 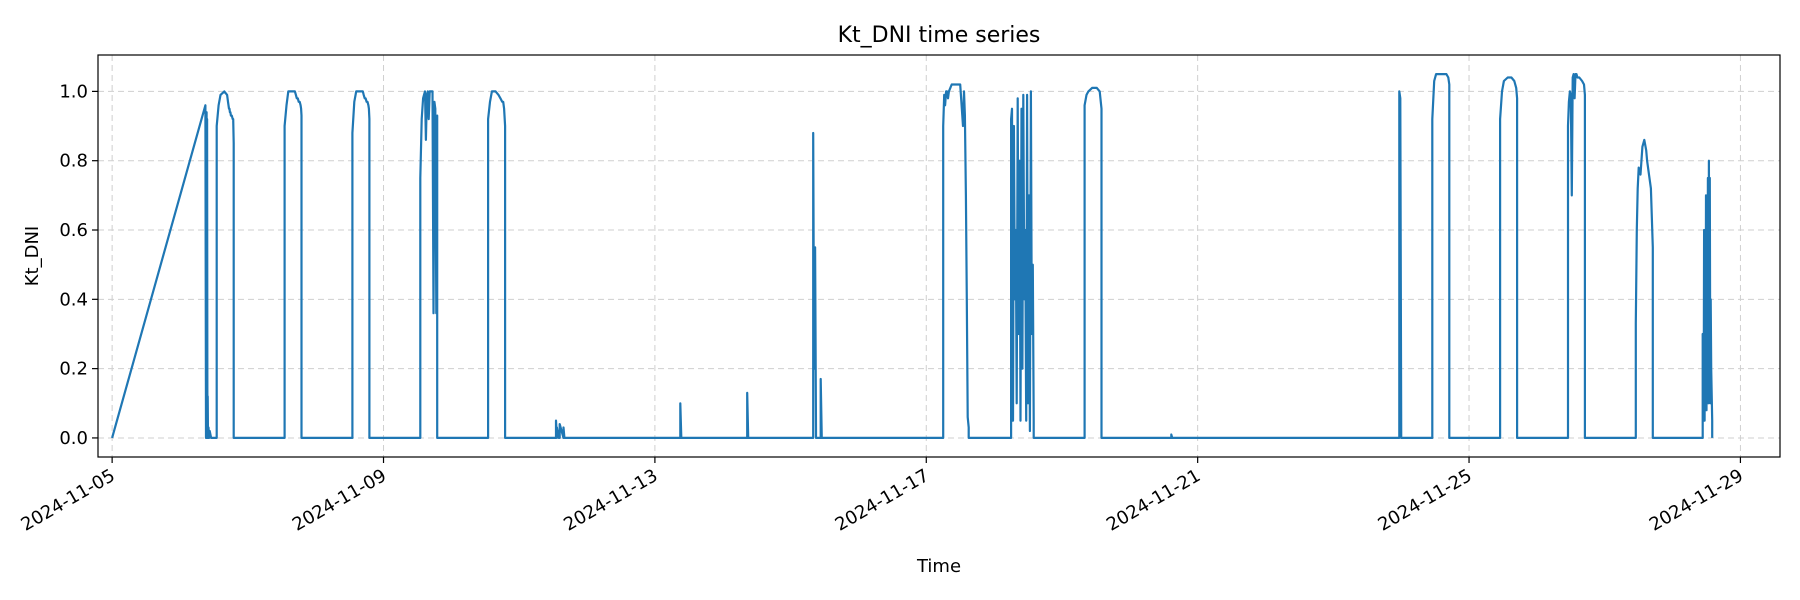 I want to click on y-axis: 0.0 0.2 0.4 0.6 0.8 1.0, so click(x=78, y=265).